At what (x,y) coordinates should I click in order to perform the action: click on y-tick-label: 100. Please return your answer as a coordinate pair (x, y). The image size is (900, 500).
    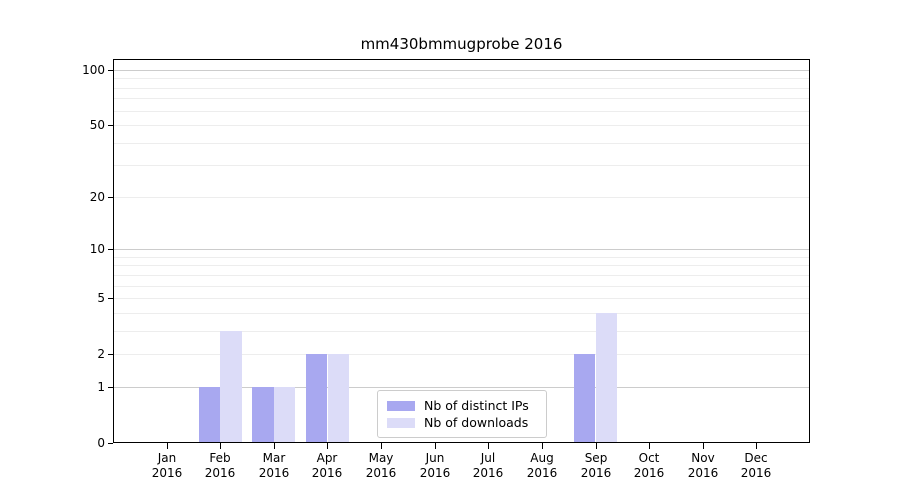
    Looking at the image, I should click on (93, 70).